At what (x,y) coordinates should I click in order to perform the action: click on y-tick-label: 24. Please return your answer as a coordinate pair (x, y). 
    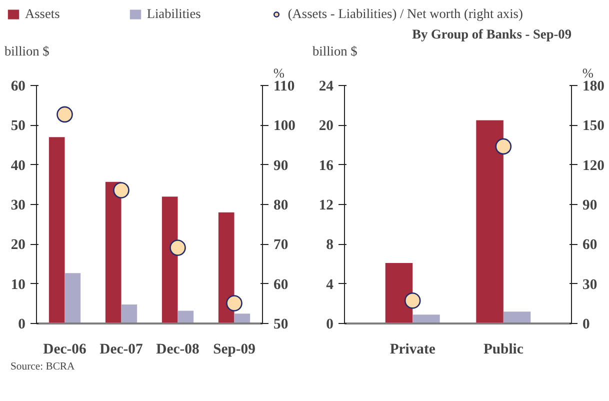
    Looking at the image, I should click on (326, 86).